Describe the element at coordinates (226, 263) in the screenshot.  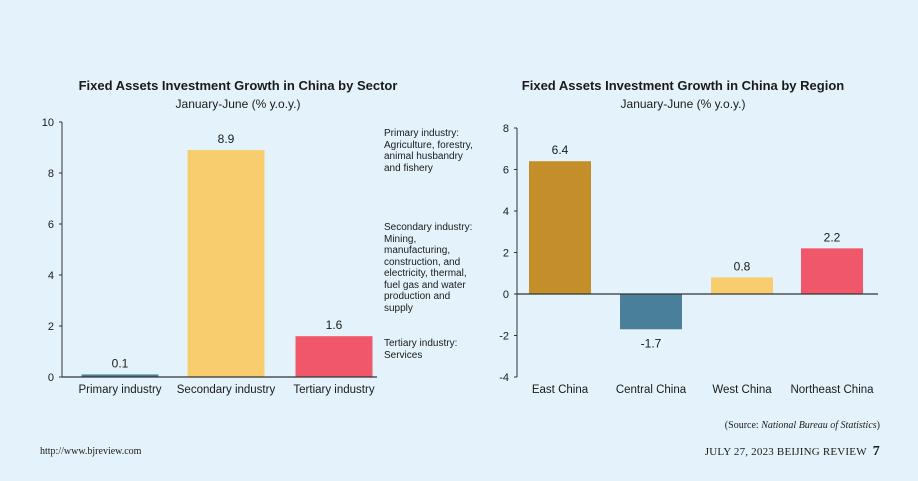
I see `bar-secondary-industry` at that location.